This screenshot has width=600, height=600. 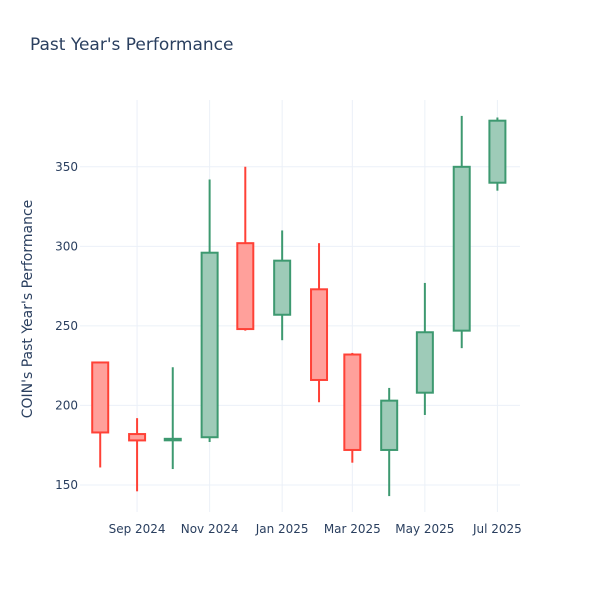 I want to click on y-tick-label: 200, so click(x=66, y=405).